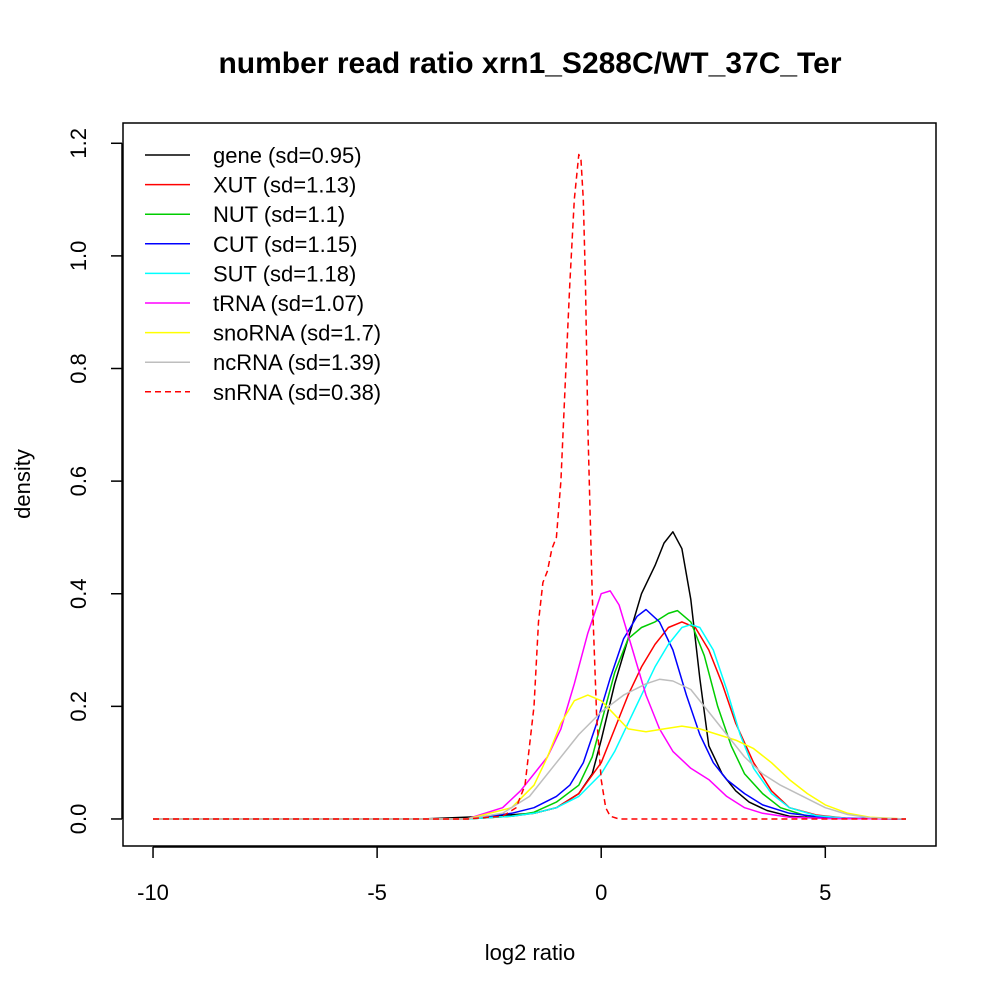 This screenshot has height=1000, width=1000. Describe the element at coordinates (78, 819) in the screenshot. I see `y-tick-label: 0.0` at that location.